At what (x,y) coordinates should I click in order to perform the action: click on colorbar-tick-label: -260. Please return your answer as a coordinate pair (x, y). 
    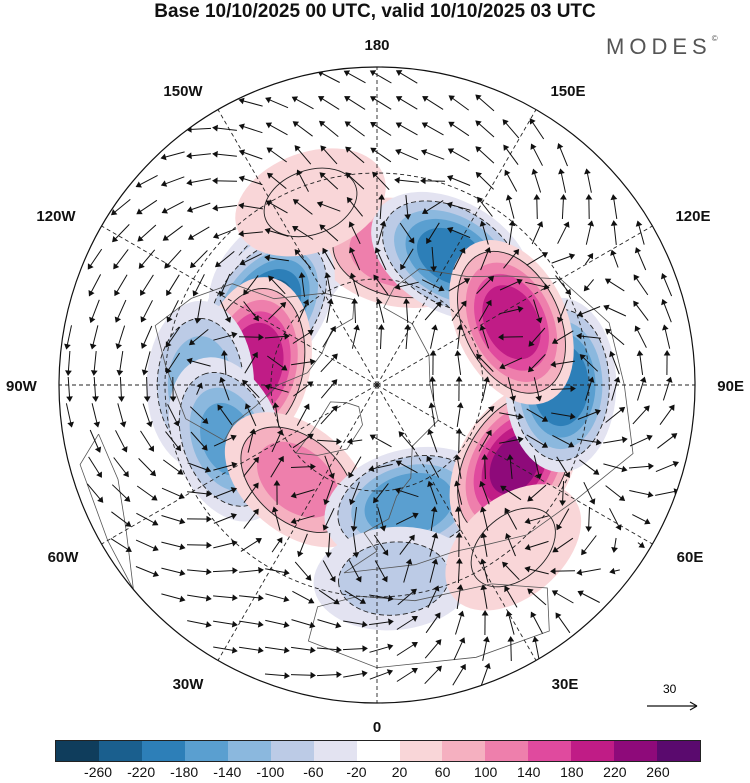
    Looking at the image, I should click on (98, 772).